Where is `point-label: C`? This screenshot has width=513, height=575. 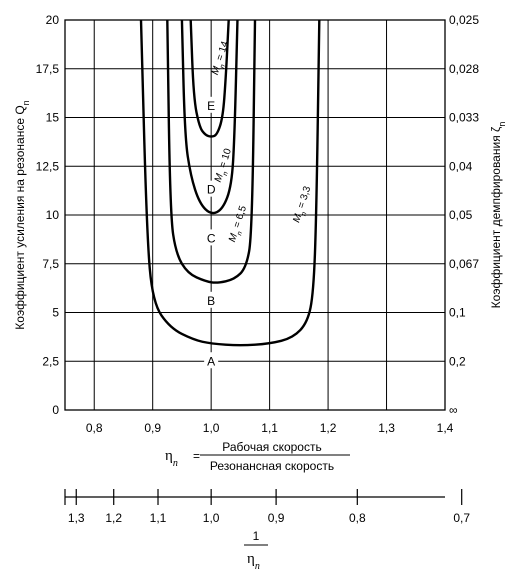
point-label: C is located at coordinates (211, 238).